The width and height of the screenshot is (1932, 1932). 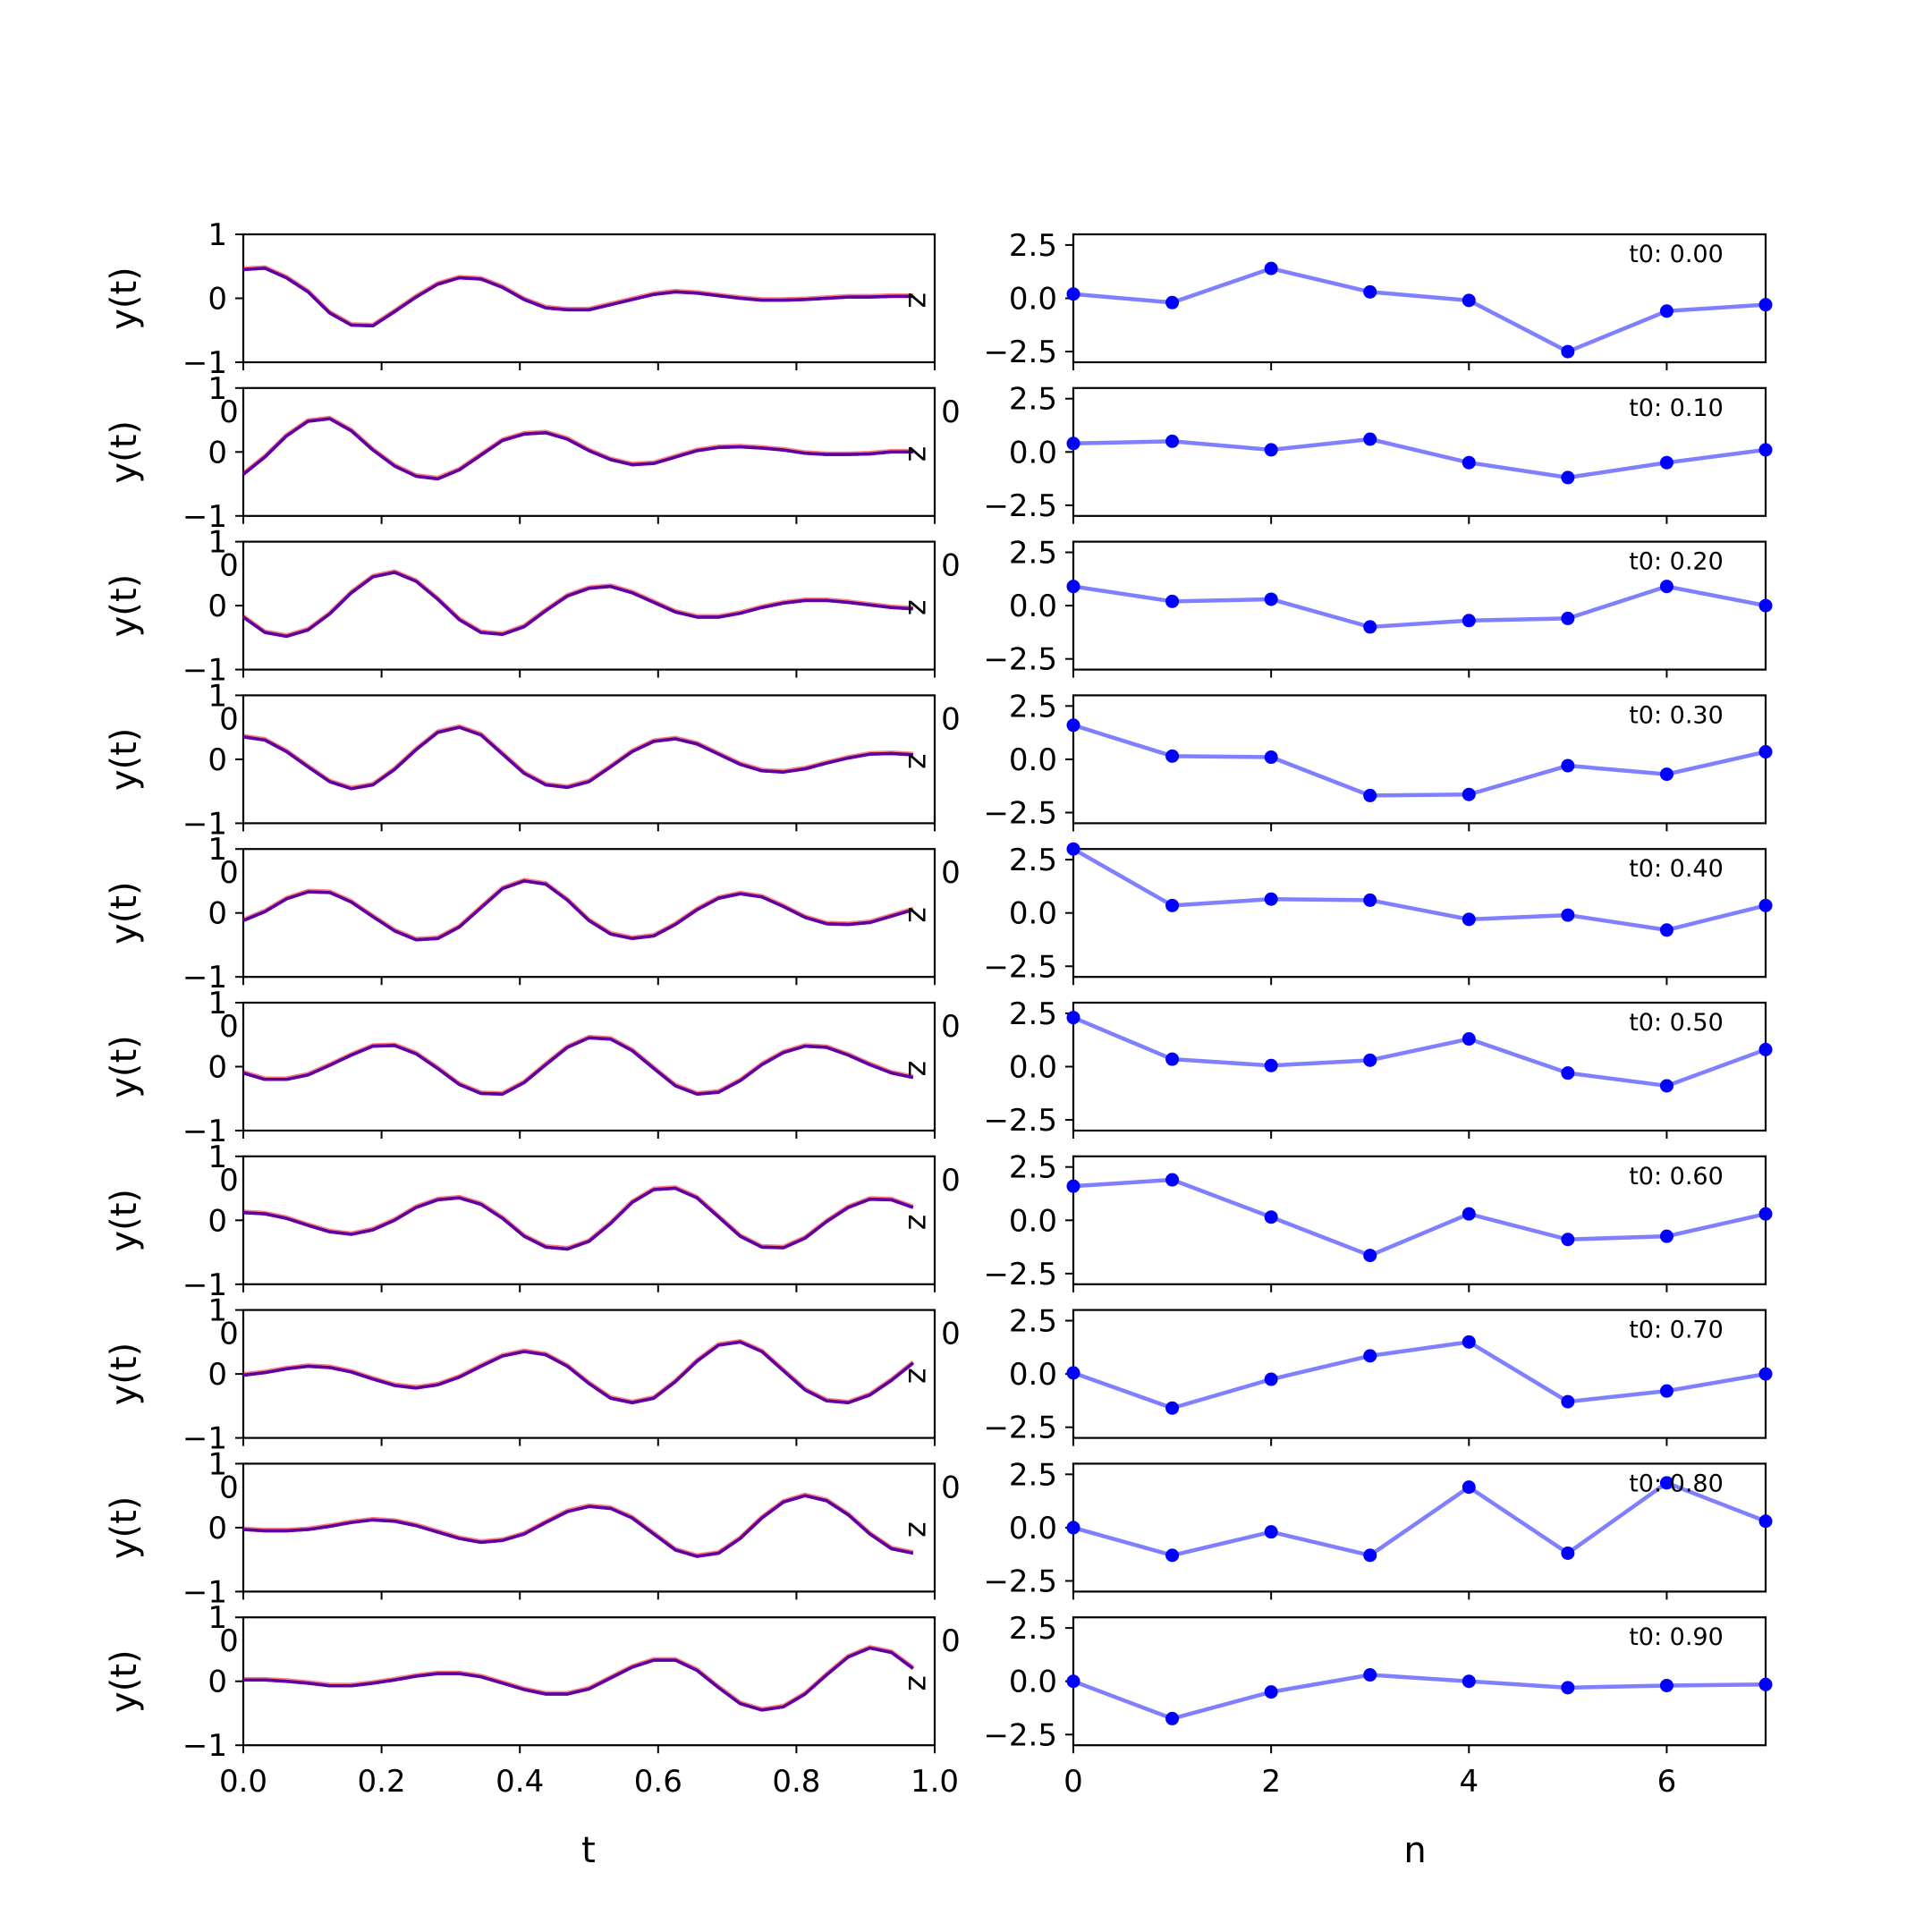 What do you see at coordinates (935, 1782) in the screenshot?
I see `left-x-tick-label: 1.0` at bounding box center [935, 1782].